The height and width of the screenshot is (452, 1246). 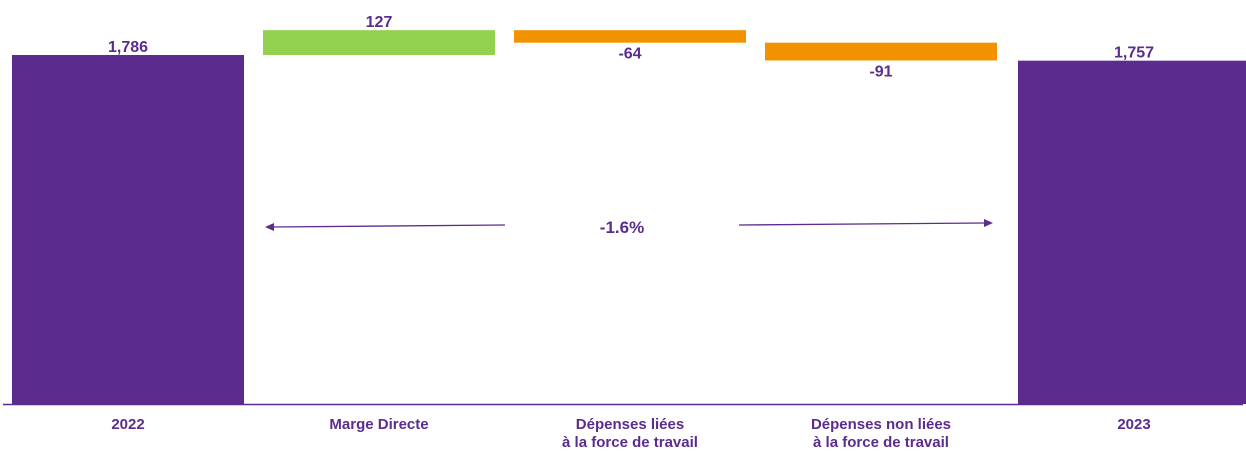 I want to click on category-label-3: Dépenses non liées à la force de travail, so click(x=881, y=433).